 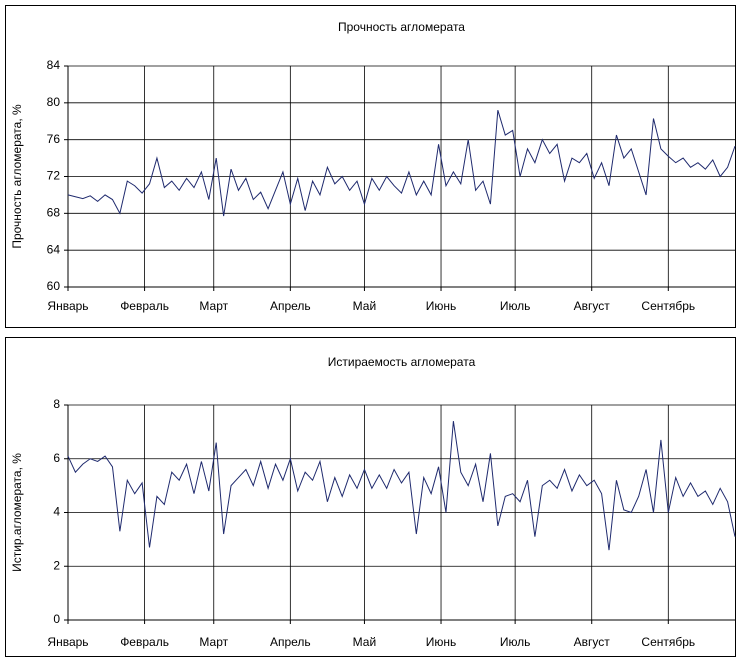 I want to click on y-tick-label: 60, so click(x=54, y=286).